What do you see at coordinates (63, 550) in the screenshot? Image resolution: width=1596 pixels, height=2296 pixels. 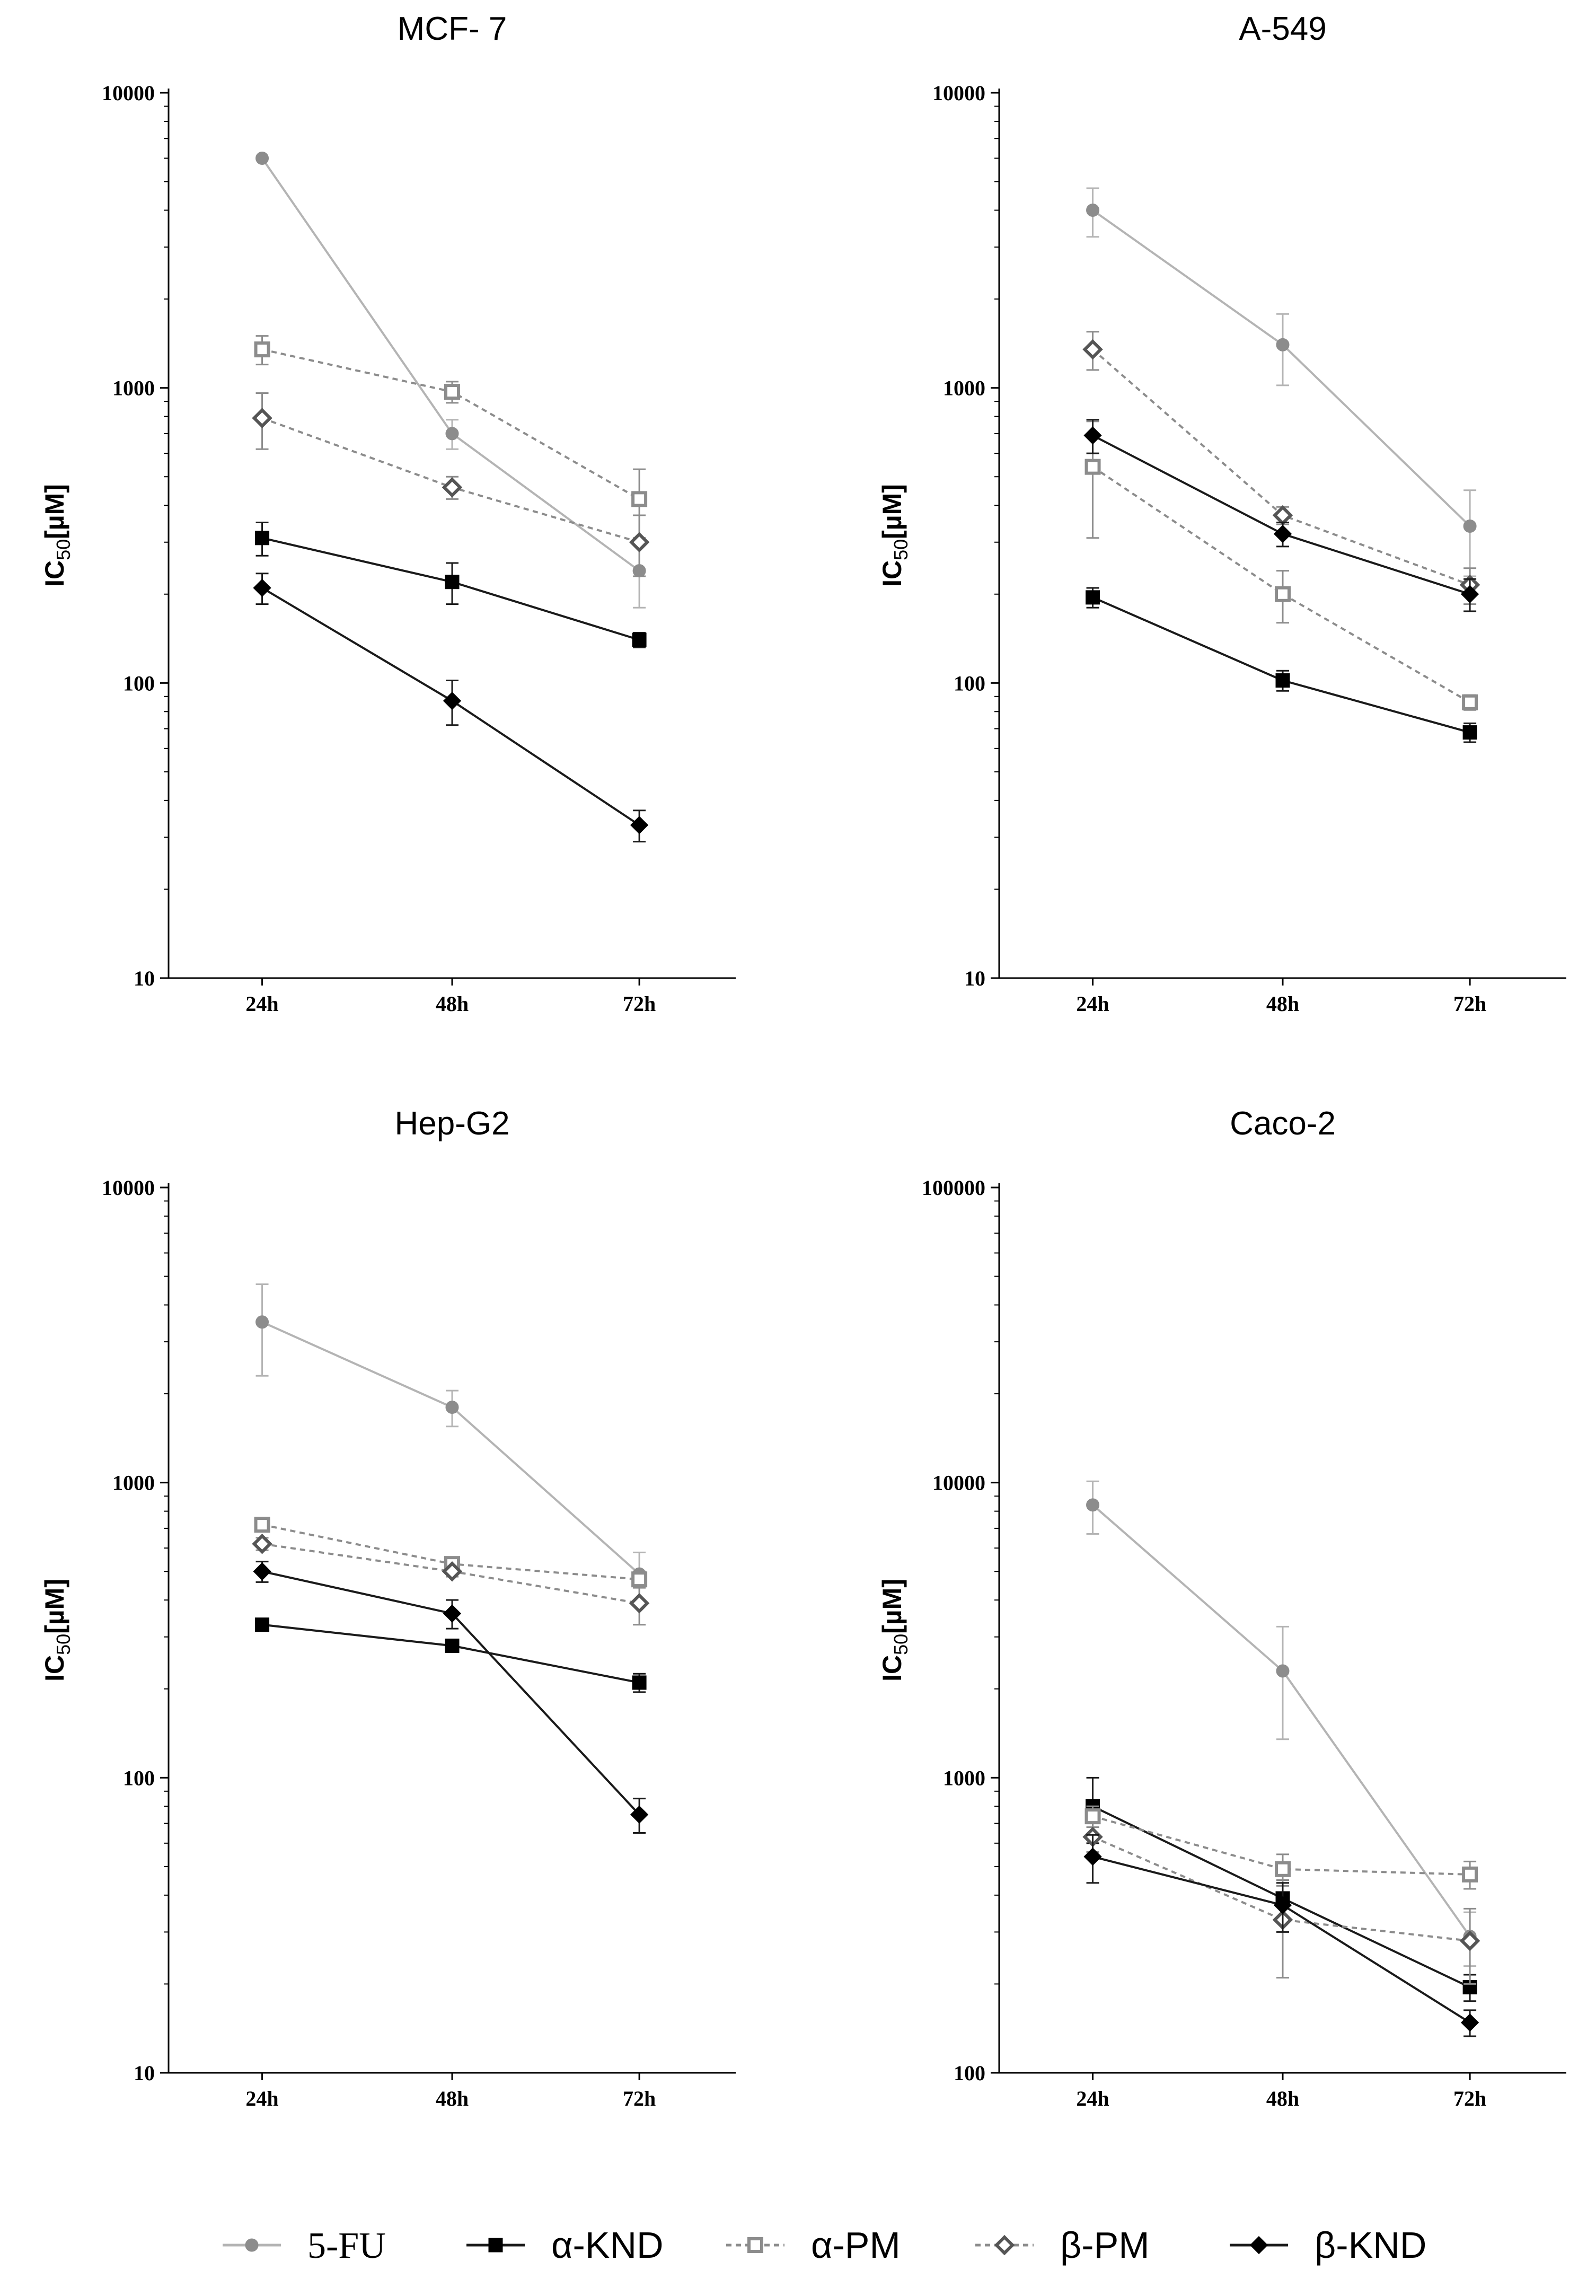 I see `y-label-sub: 50` at bounding box center [63, 550].